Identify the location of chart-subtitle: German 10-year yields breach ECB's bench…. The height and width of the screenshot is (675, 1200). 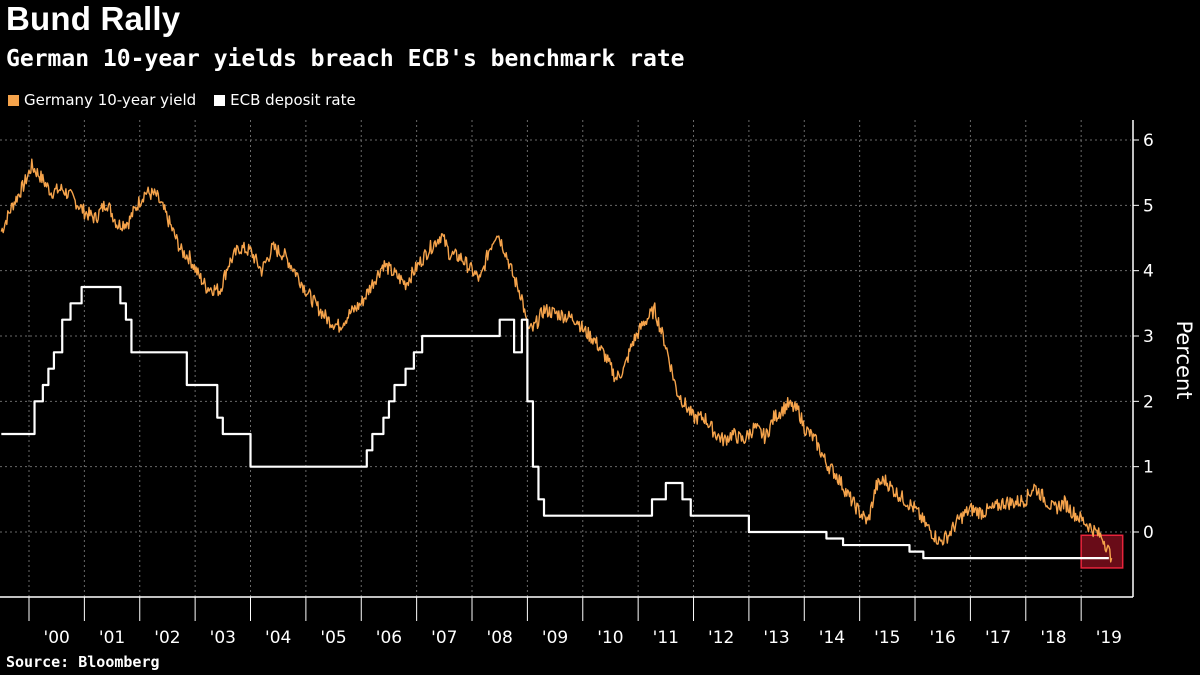
(345, 59).